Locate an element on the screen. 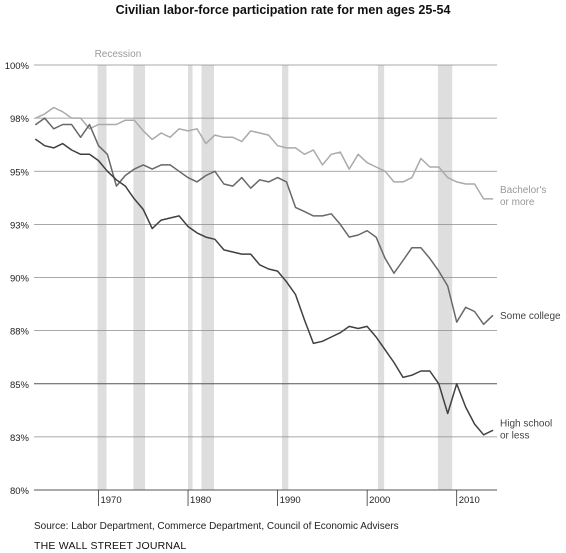 This screenshot has height=553, width=566. series-label-2: High school or less is located at coordinates (526, 430).